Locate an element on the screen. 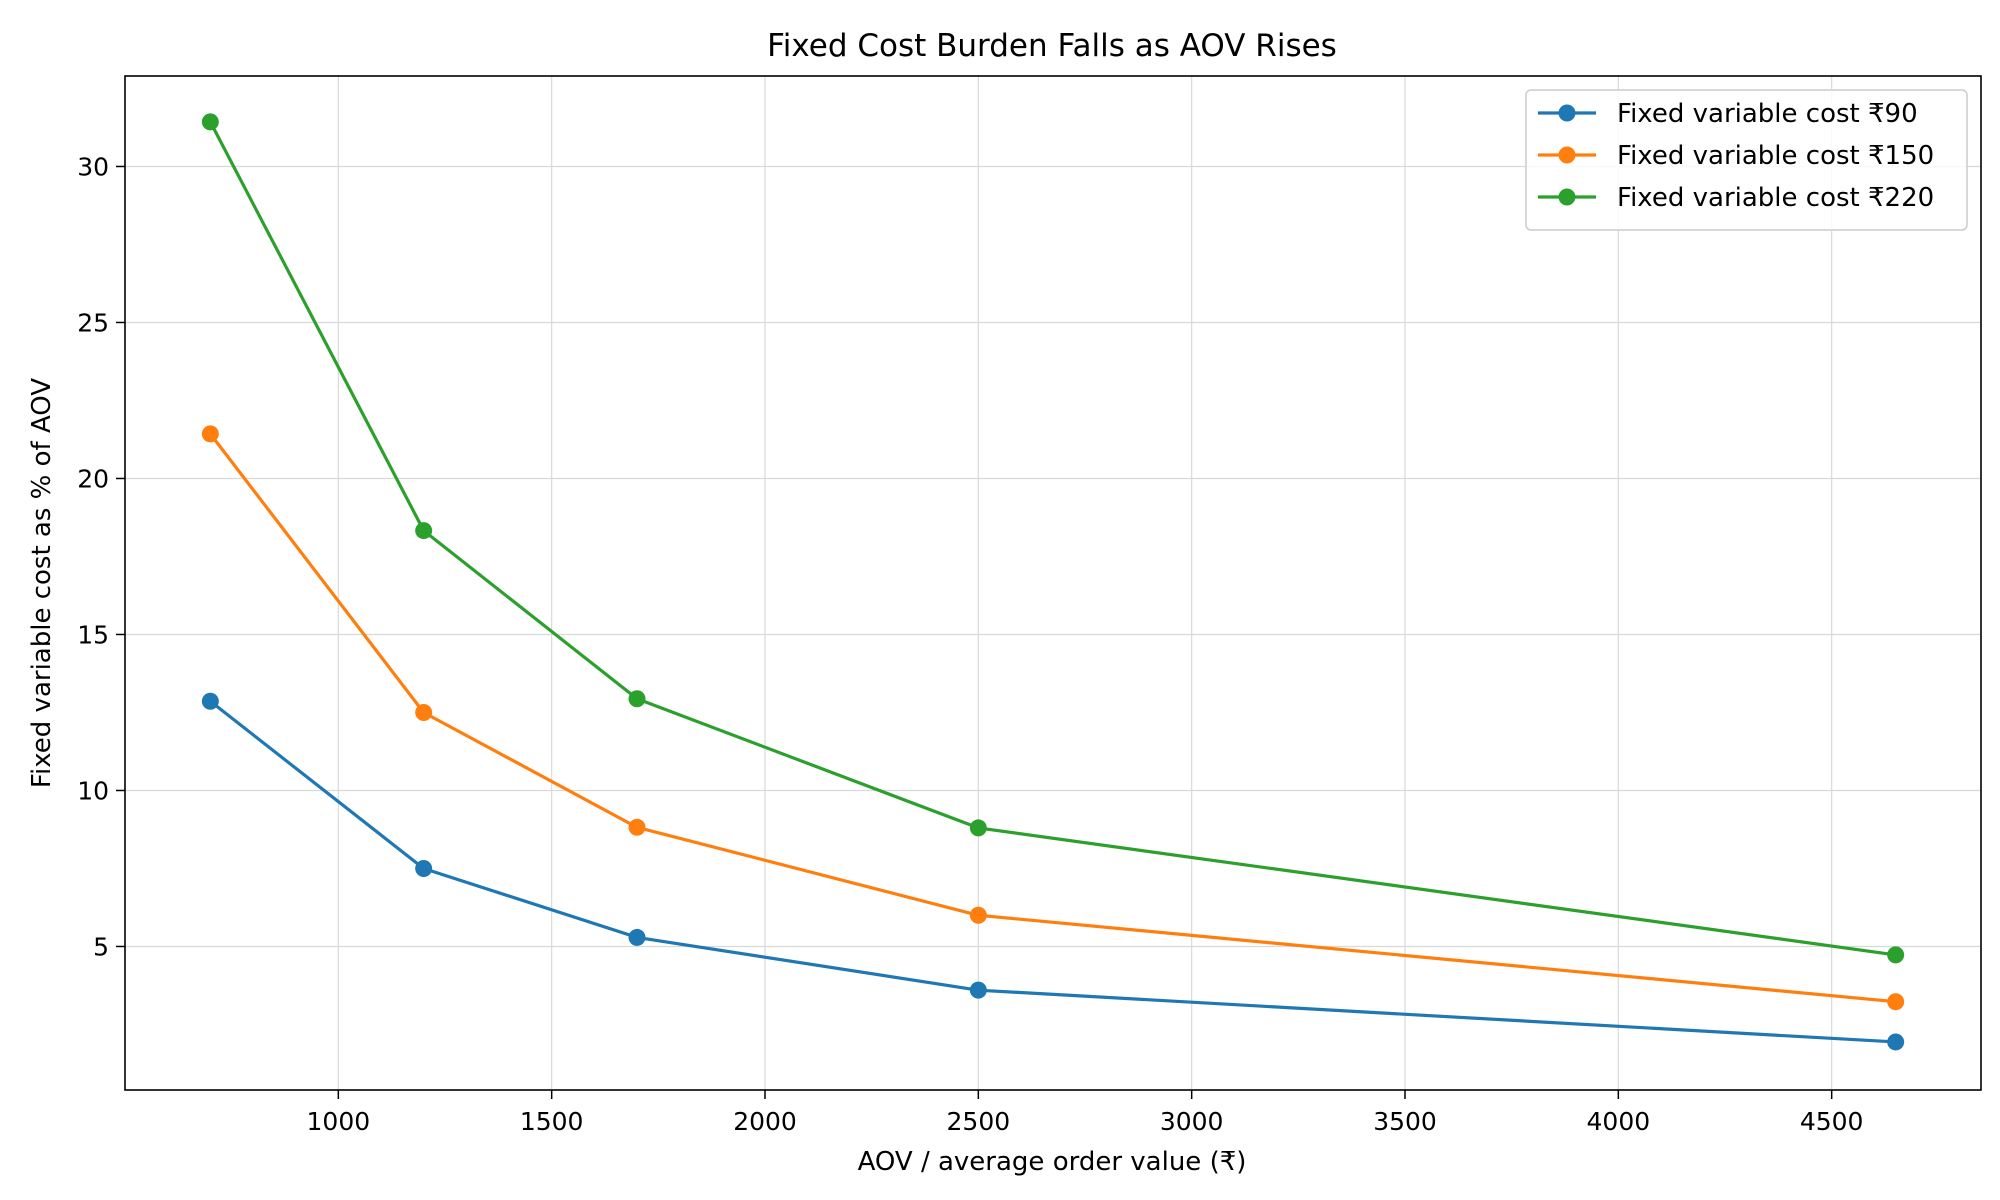  y-tick-label: 25 is located at coordinates (93, 322).